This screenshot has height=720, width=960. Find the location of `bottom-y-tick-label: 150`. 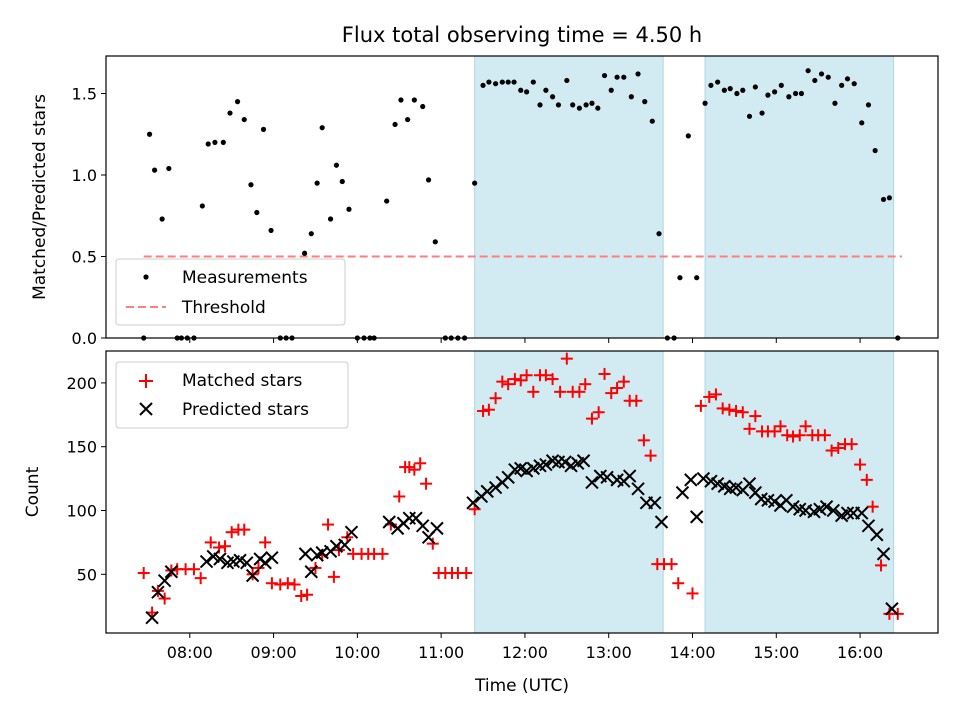

bottom-y-tick-label: 150 is located at coordinates (81, 447).